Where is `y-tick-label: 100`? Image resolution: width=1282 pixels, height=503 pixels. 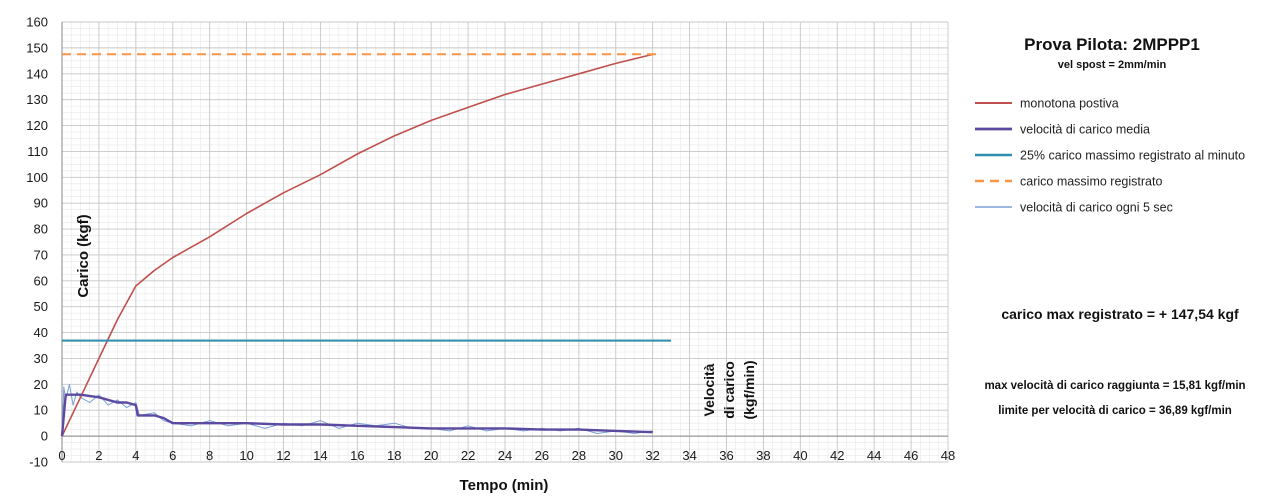 y-tick-label: 100 is located at coordinates (37, 177).